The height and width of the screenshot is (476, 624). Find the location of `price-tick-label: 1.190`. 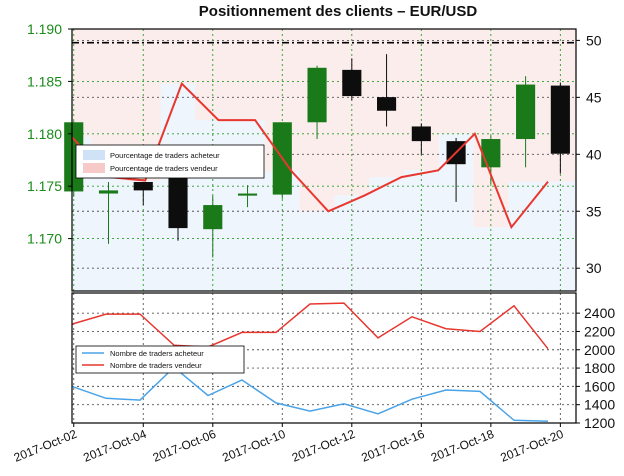

price-tick-label: 1.190 is located at coordinates (44, 29).